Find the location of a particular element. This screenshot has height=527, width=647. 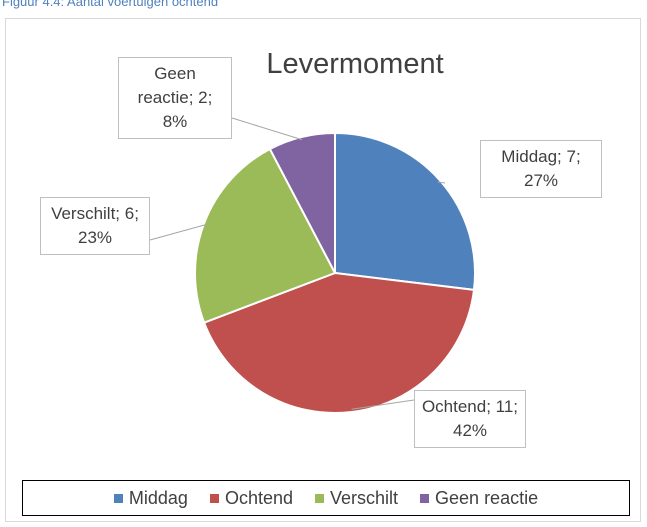

legend-item: Ochtend is located at coordinates (251, 498).